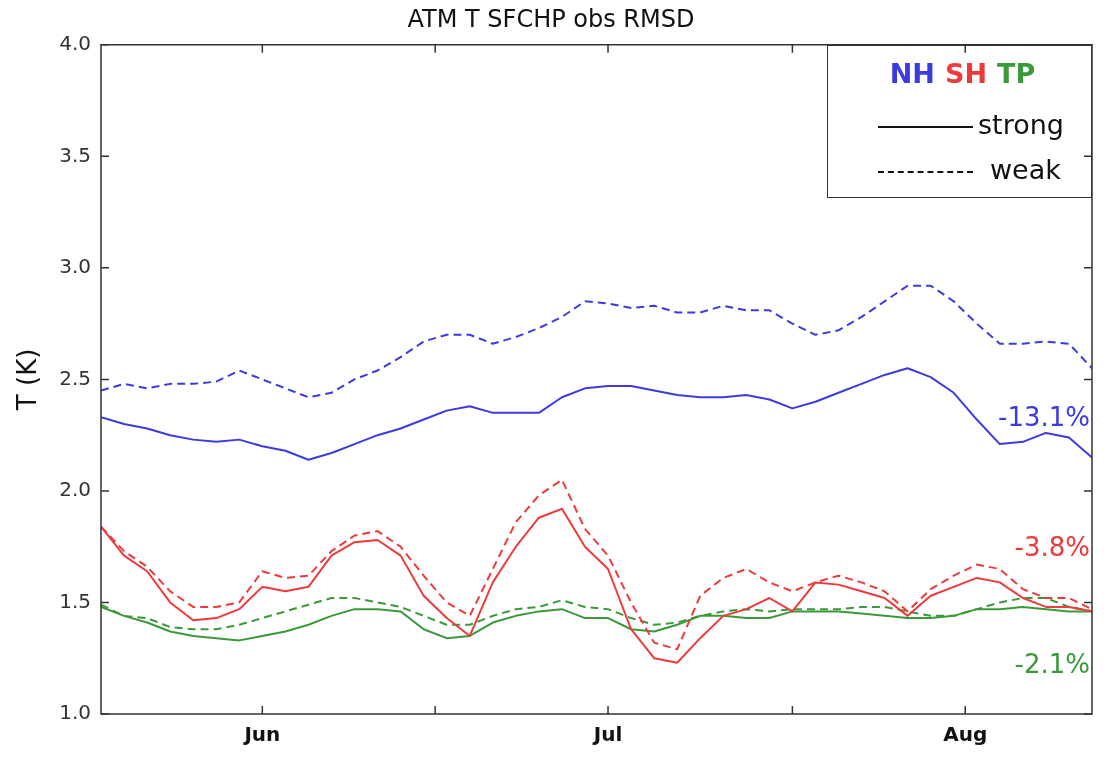  I want to click on y-tick-label: 2.5, so click(75, 377).